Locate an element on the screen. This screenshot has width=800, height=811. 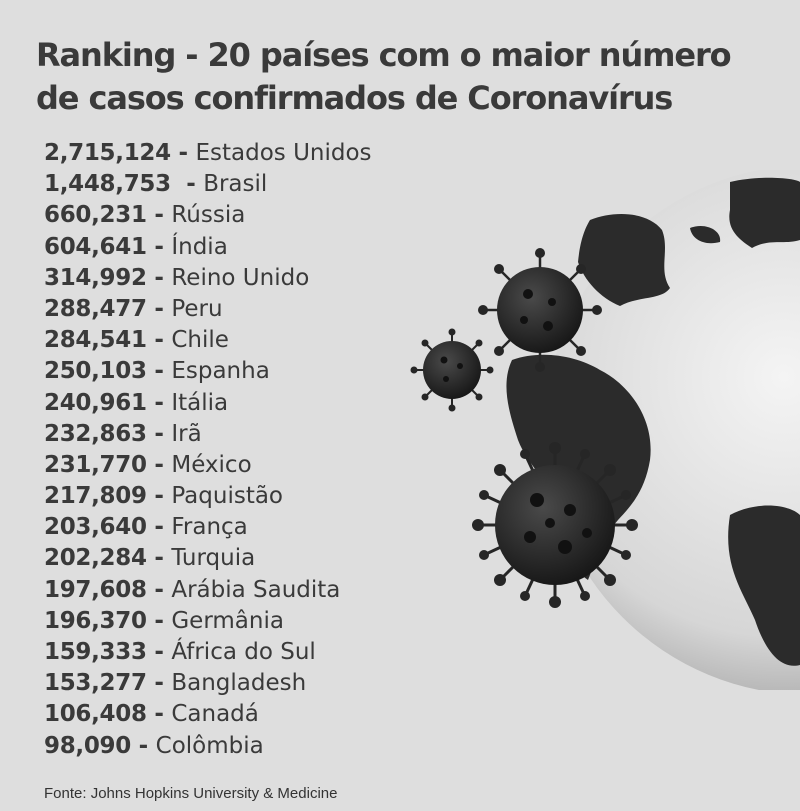
country-name: França is located at coordinates (209, 527).